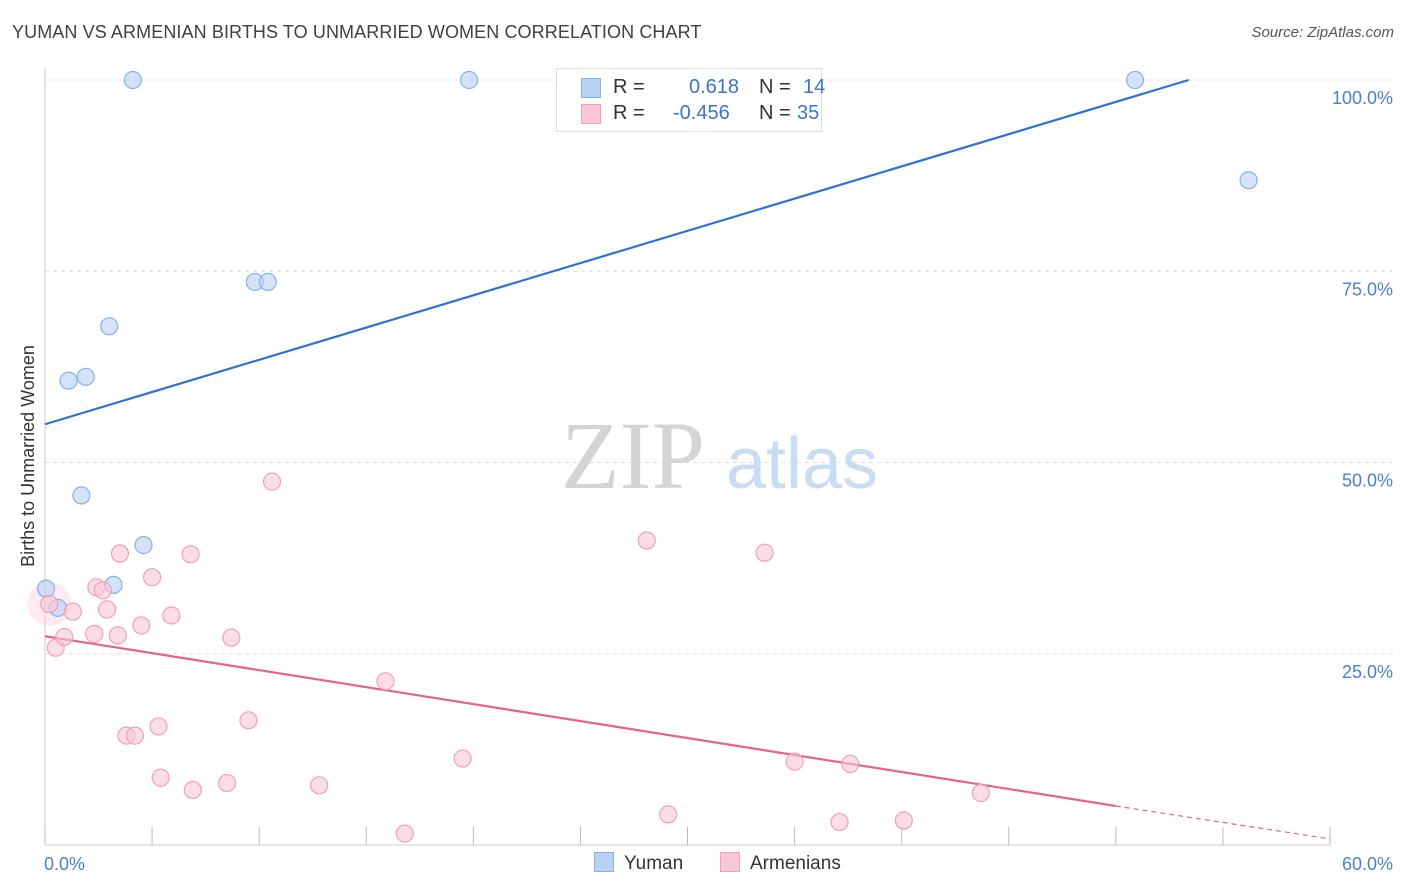  What do you see at coordinates (591, 88) in the screenshot?
I see `legend-swatch-yuman` at bounding box center [591, 88].